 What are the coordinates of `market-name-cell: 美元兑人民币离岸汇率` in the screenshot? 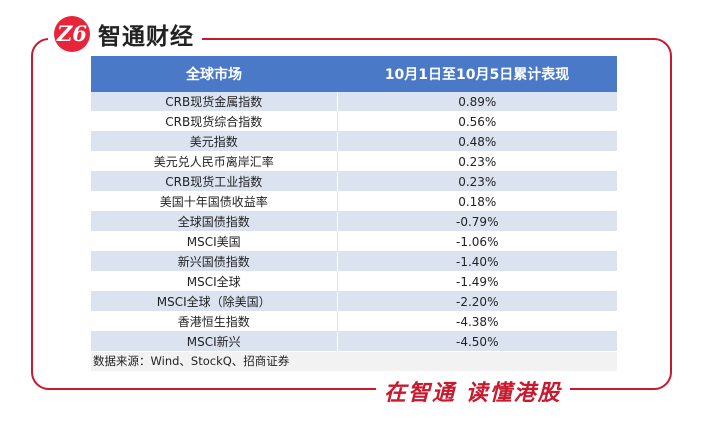 It's located at (214, 161).